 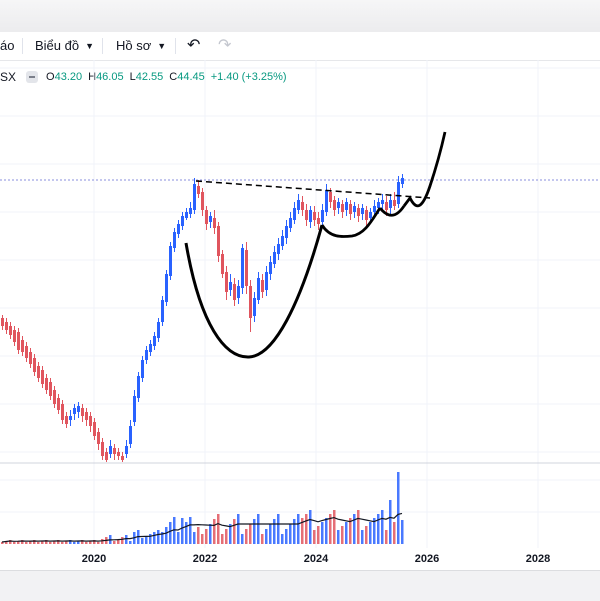 What do you see at coordinates (64, 45) in the screenshot?
I see `chart-menu-button: Biểu đồ ▼` at bounding box center [64, 45].